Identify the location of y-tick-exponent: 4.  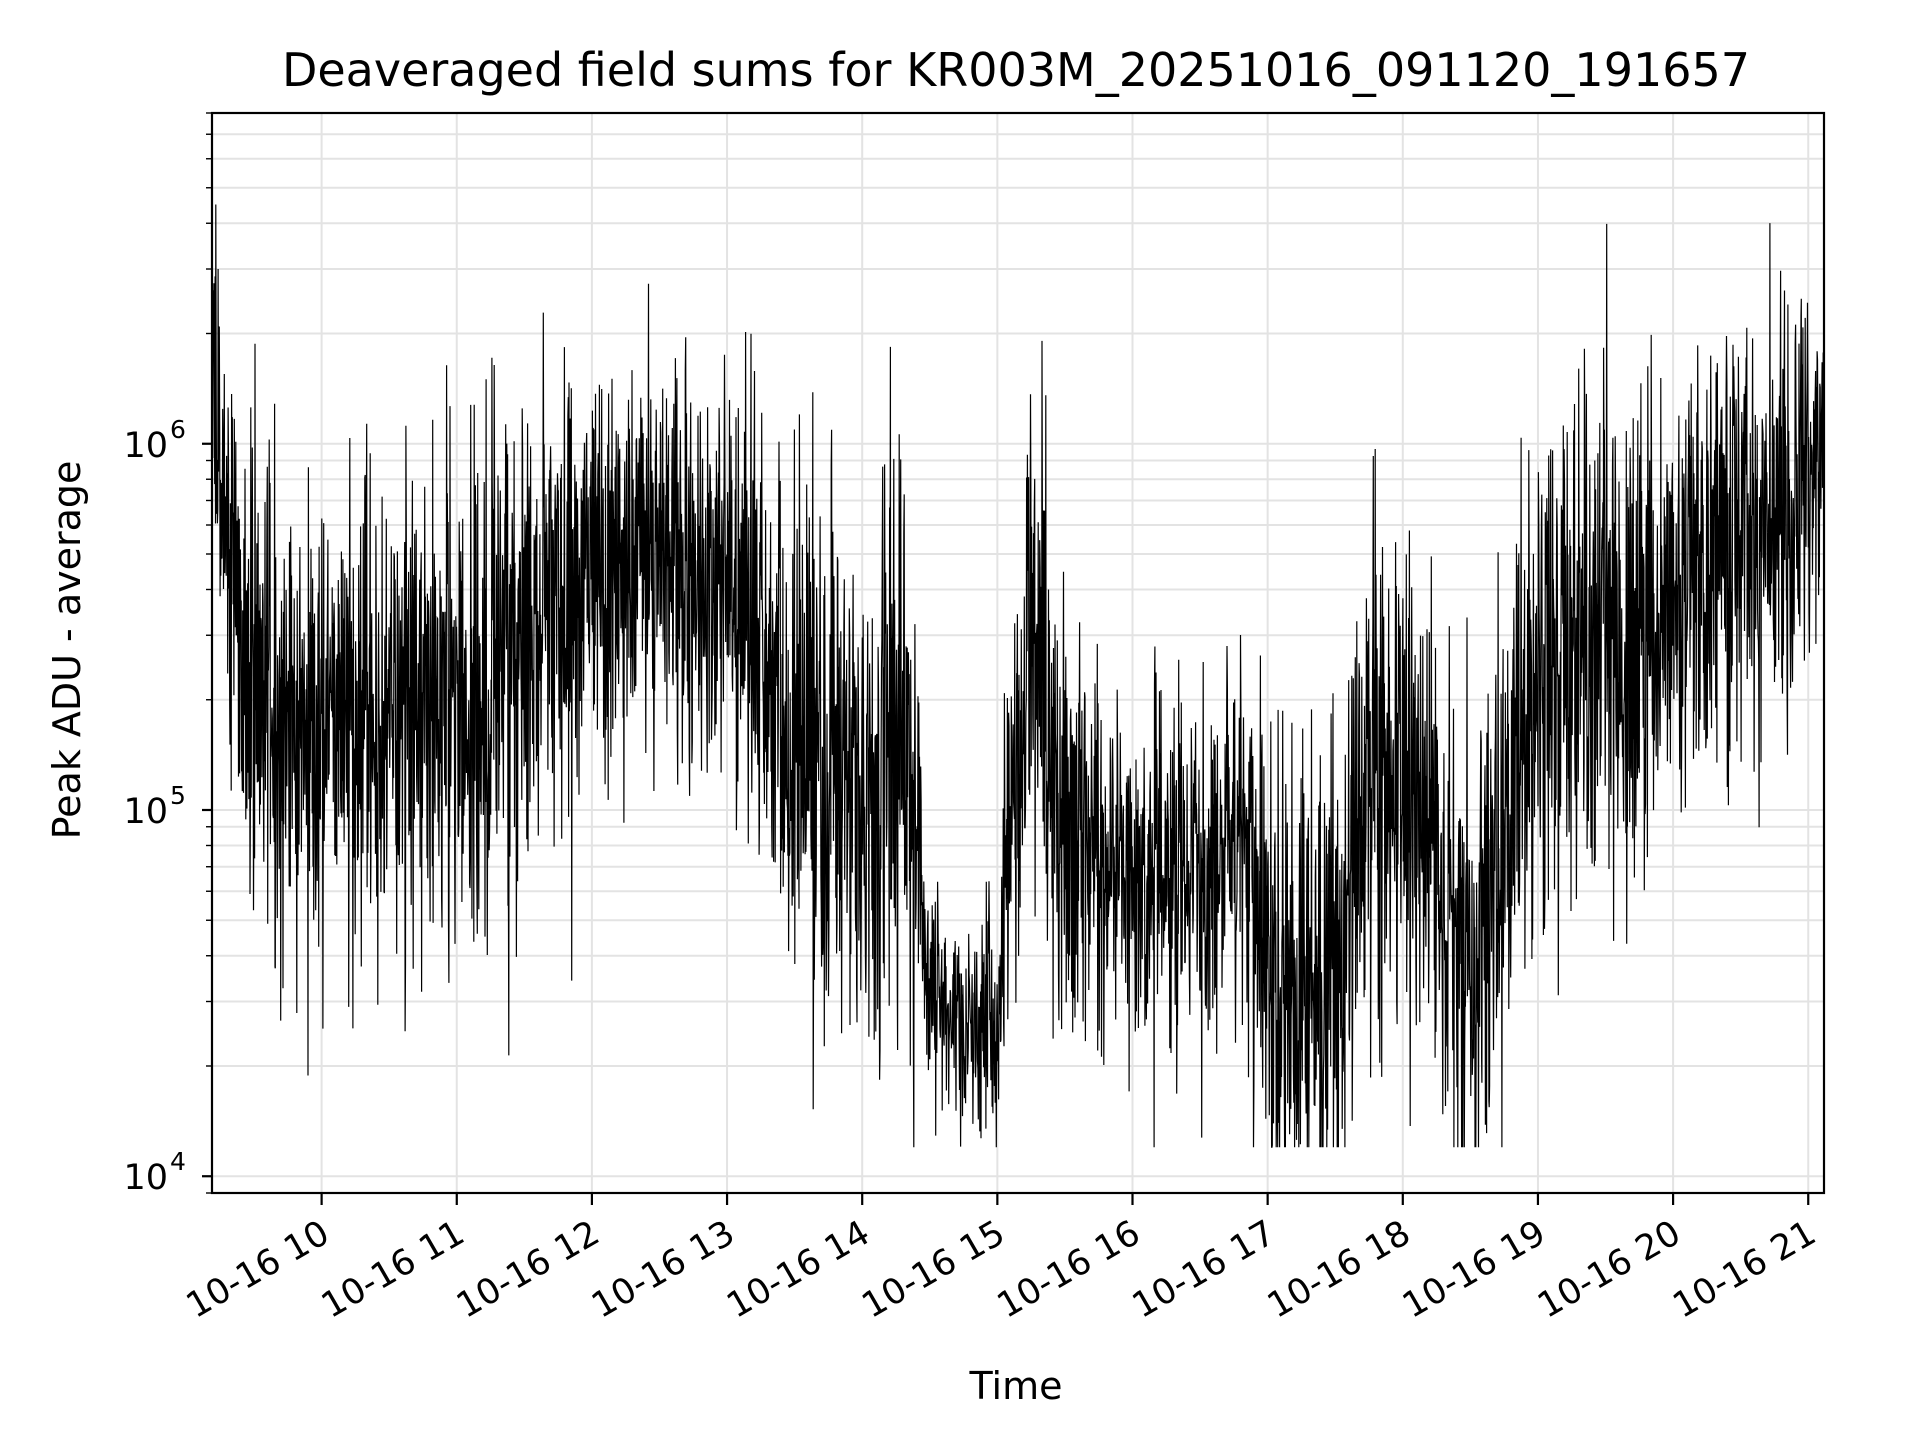
(178, 1161).